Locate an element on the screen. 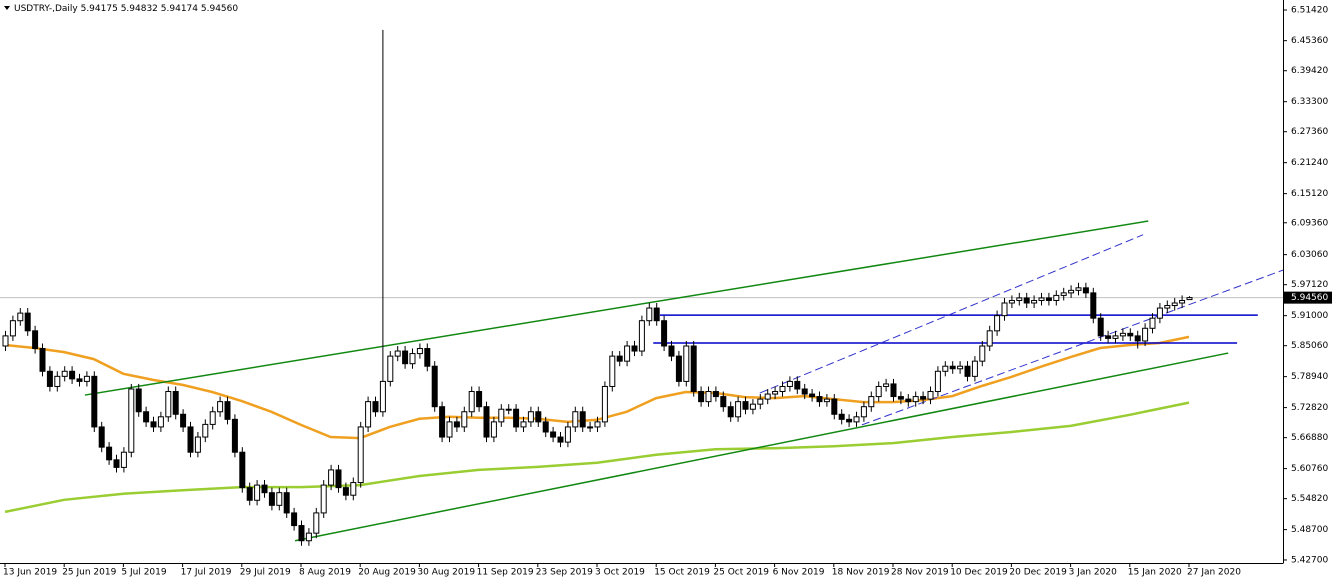  x-tick-label: 30 Aug 2019 is located at coordinates (446, 573).